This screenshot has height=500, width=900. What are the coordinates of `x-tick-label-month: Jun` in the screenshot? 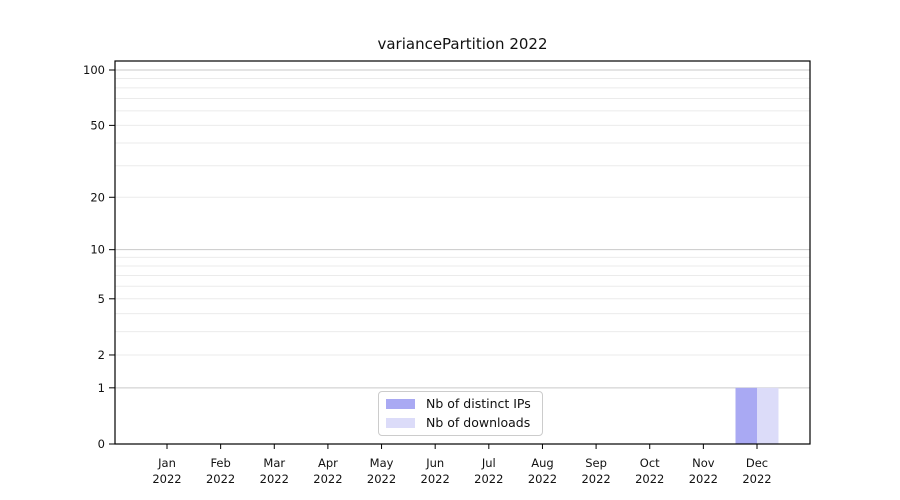 It's located at (434, 463).